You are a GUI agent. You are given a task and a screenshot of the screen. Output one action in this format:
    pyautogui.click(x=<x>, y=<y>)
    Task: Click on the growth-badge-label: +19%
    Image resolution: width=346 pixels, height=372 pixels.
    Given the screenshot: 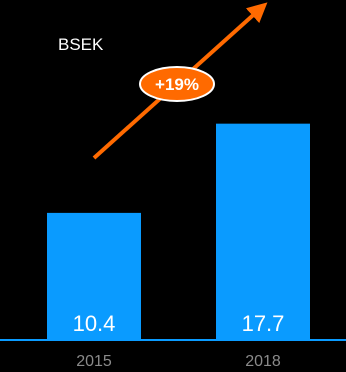 What is the action you would take?
    pyautogui.click(x=177, y=84)
    